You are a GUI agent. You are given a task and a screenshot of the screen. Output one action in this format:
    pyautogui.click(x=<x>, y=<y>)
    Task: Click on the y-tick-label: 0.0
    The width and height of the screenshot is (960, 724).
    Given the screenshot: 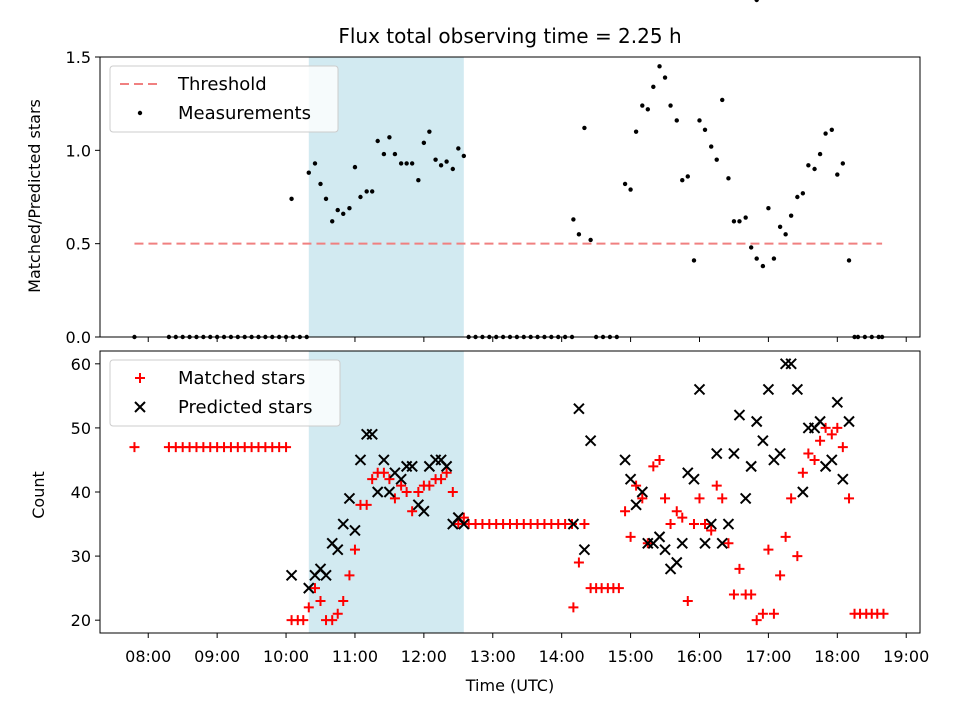 What is the action you would take?
    pyautogui.click(x=78, y=337)
    